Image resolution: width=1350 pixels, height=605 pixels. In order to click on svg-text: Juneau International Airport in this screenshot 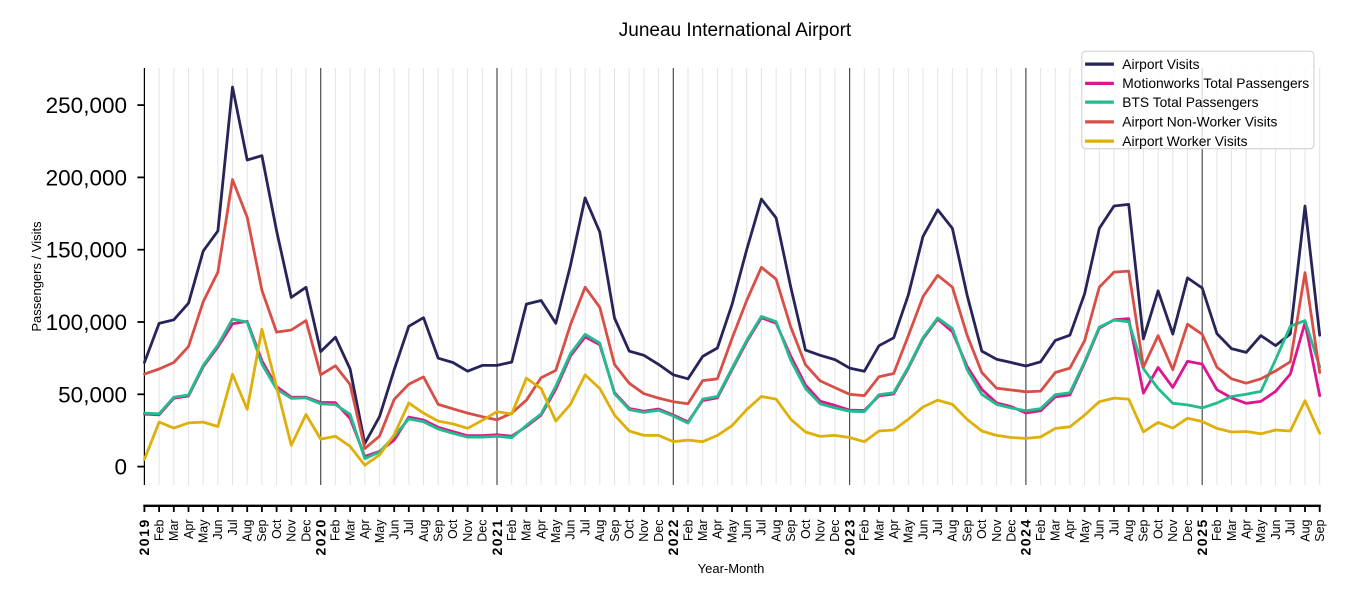, I will do `click(735, 30)`.